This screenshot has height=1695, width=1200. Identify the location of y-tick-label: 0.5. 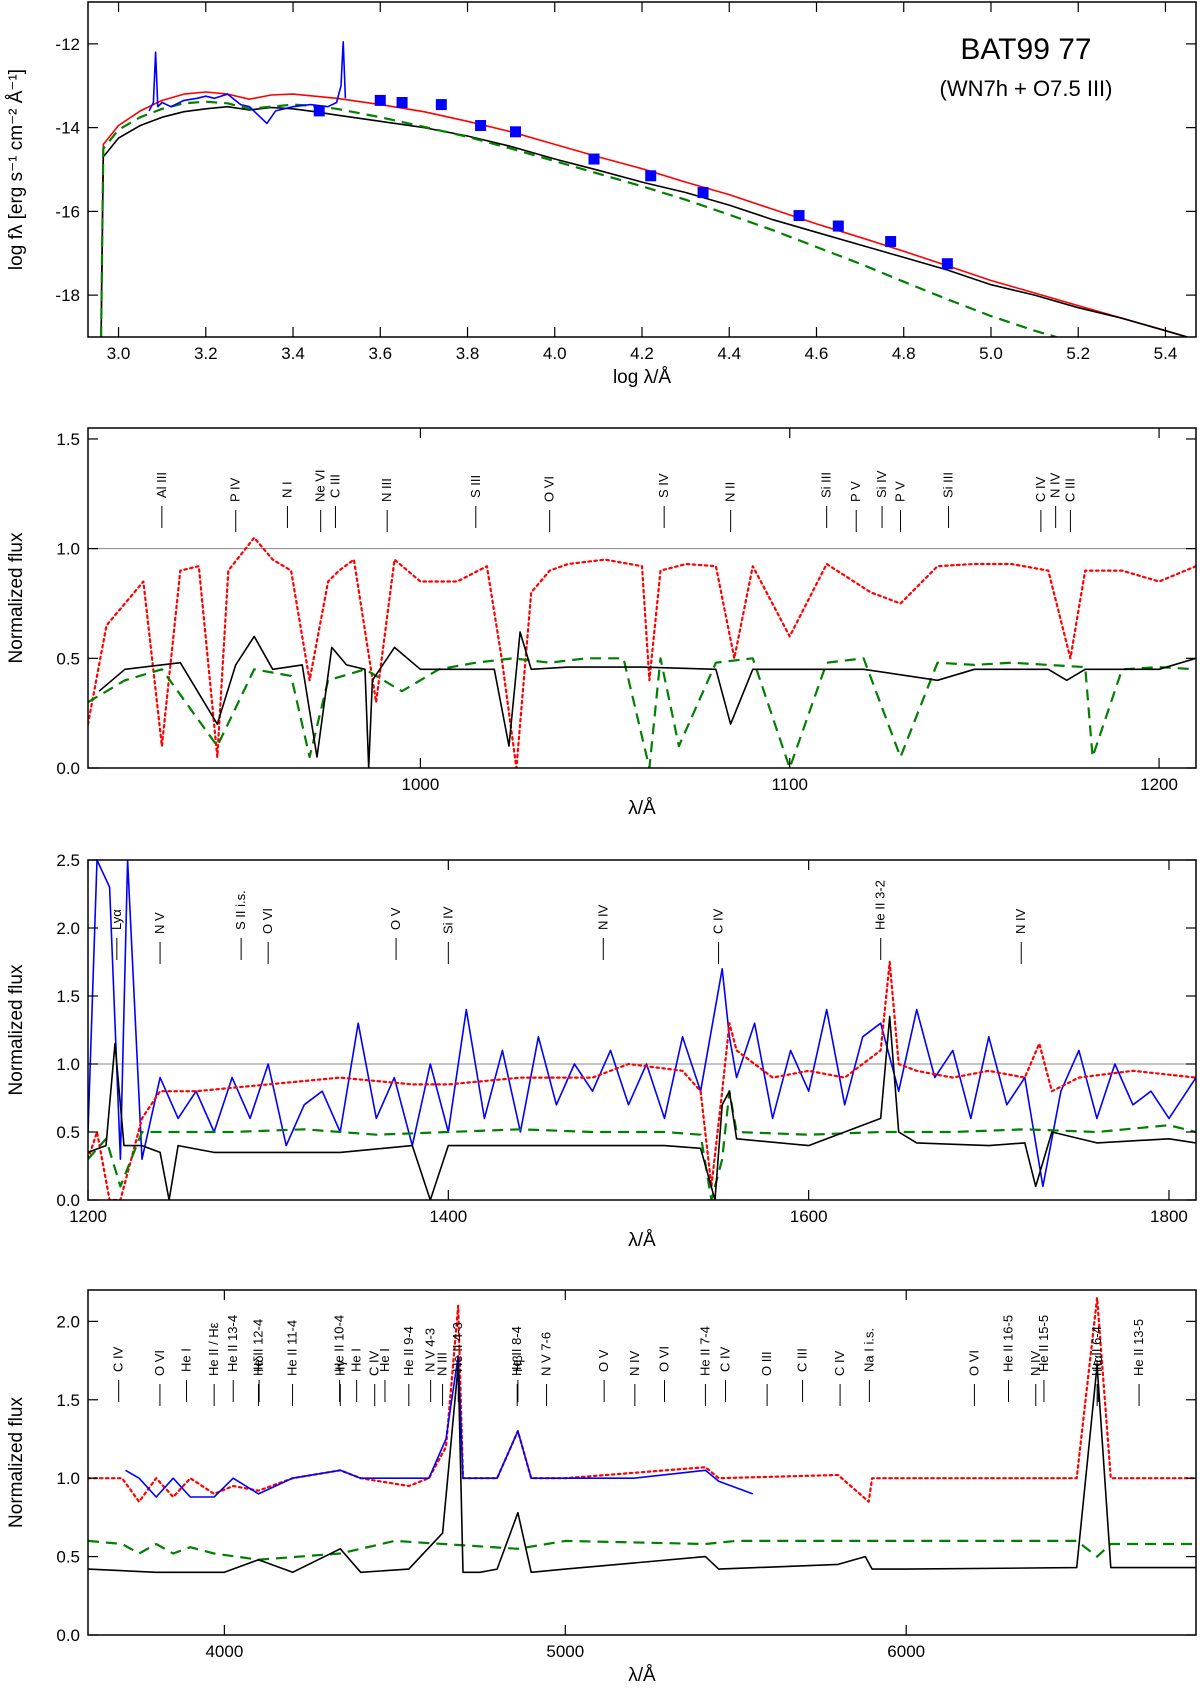
(68, 1557).